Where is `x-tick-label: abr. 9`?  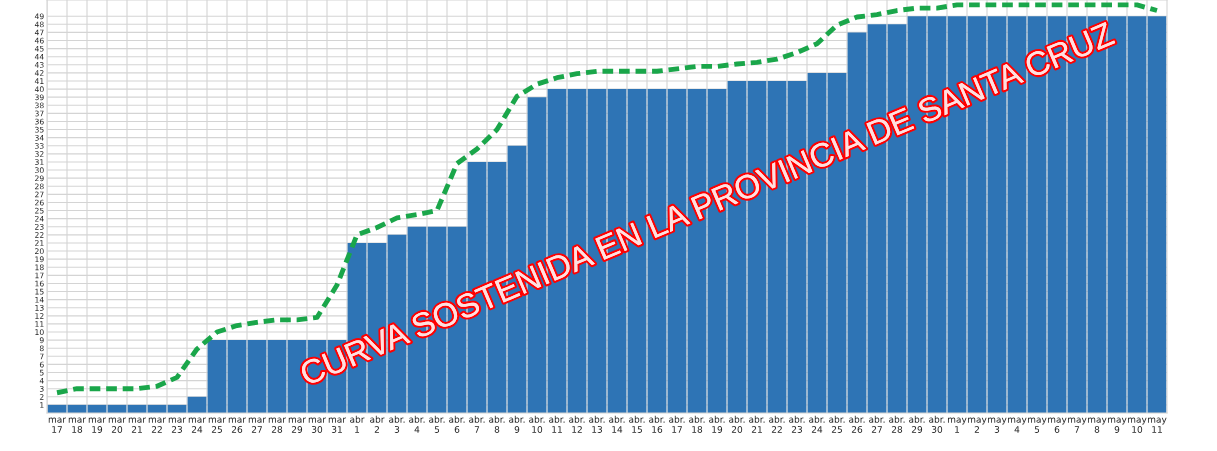
x-tick-label: abr. 9 is located at coordinates (517, 424).